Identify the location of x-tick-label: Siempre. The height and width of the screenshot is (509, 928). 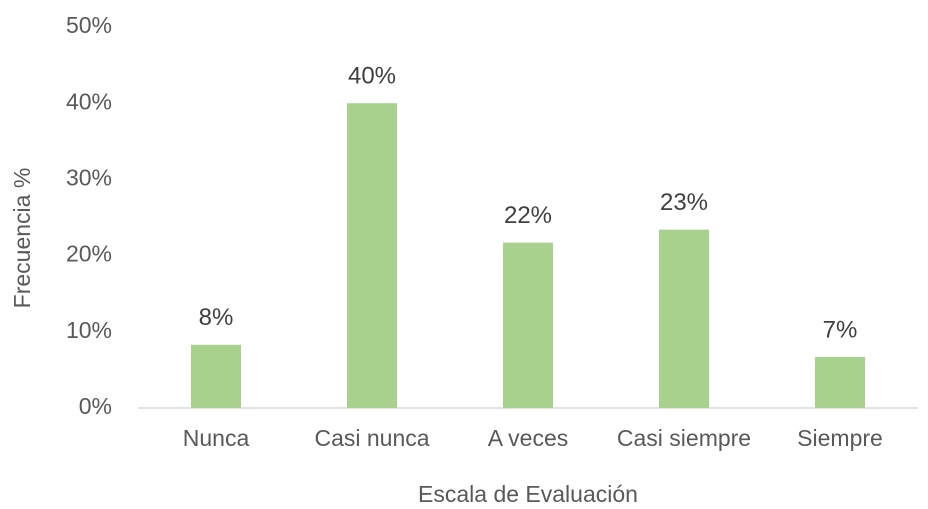
(840, 438).